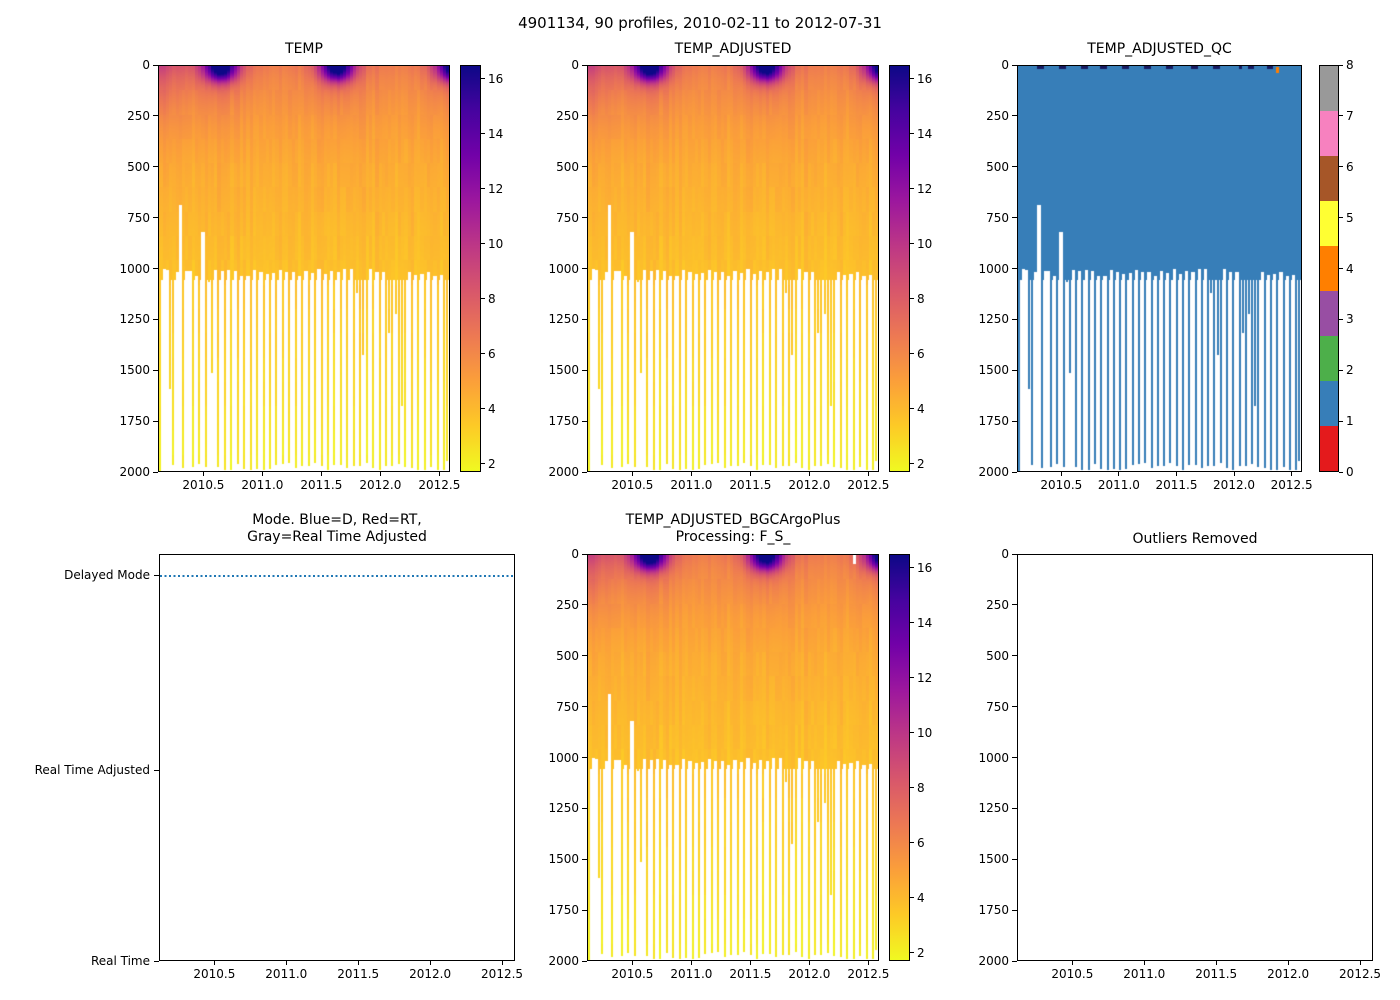  Describe the element at coordinates (1195, 539) in the screenshot. I see `outliers-panel-title: Outliers Removed` at that location.